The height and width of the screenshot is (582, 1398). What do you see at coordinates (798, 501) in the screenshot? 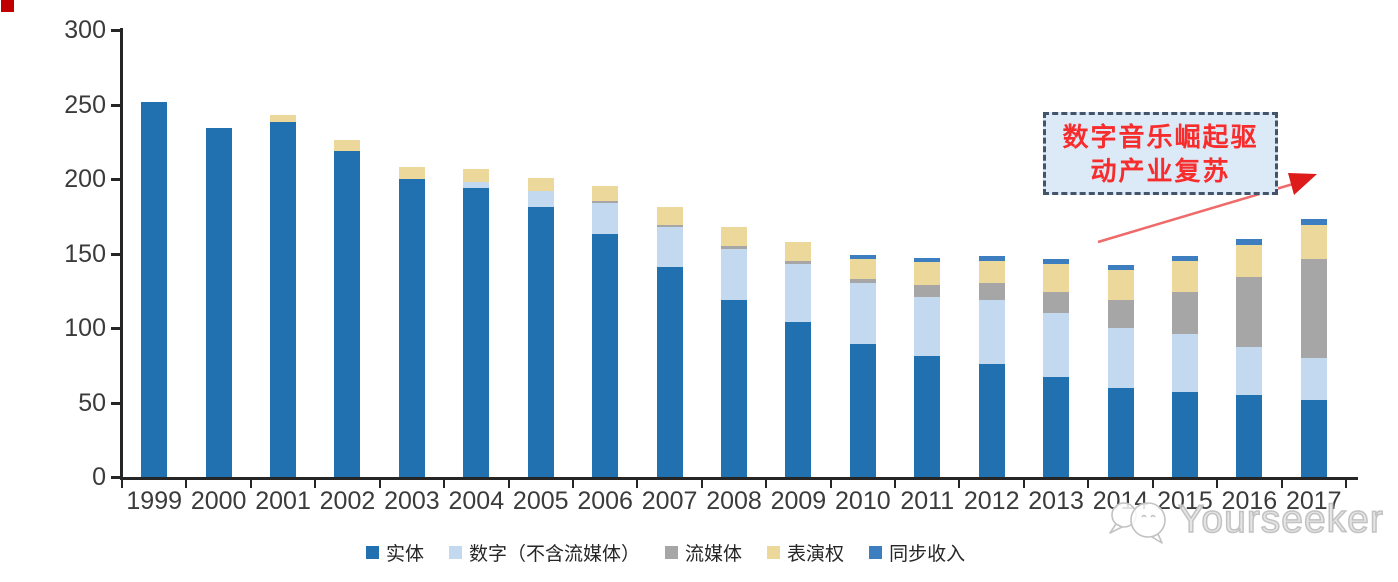
I see `x-tick-label: 2009` at bounding box center [798, 501].